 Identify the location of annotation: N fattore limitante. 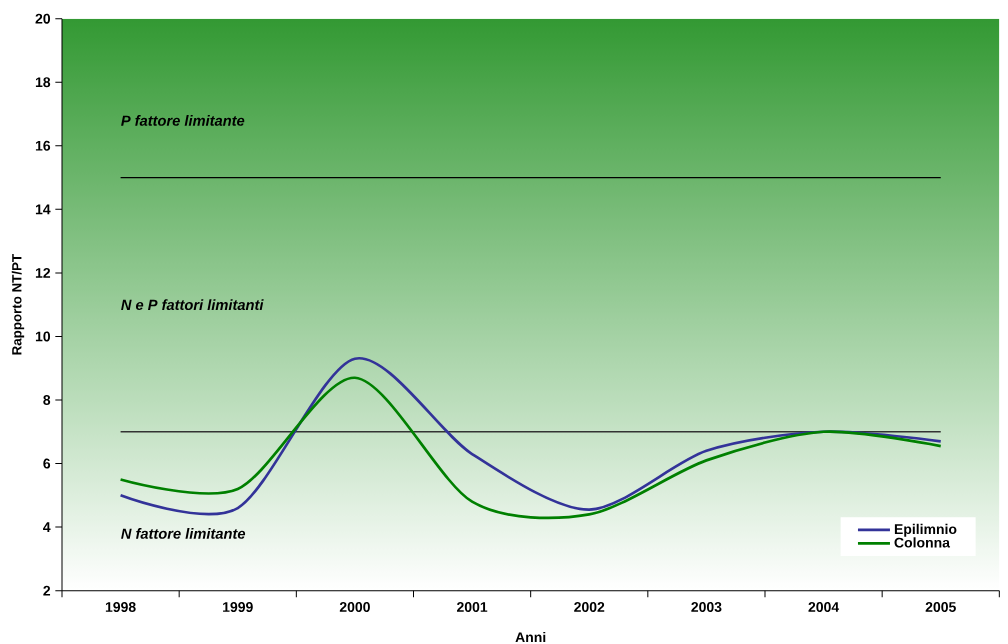
(183, 533).